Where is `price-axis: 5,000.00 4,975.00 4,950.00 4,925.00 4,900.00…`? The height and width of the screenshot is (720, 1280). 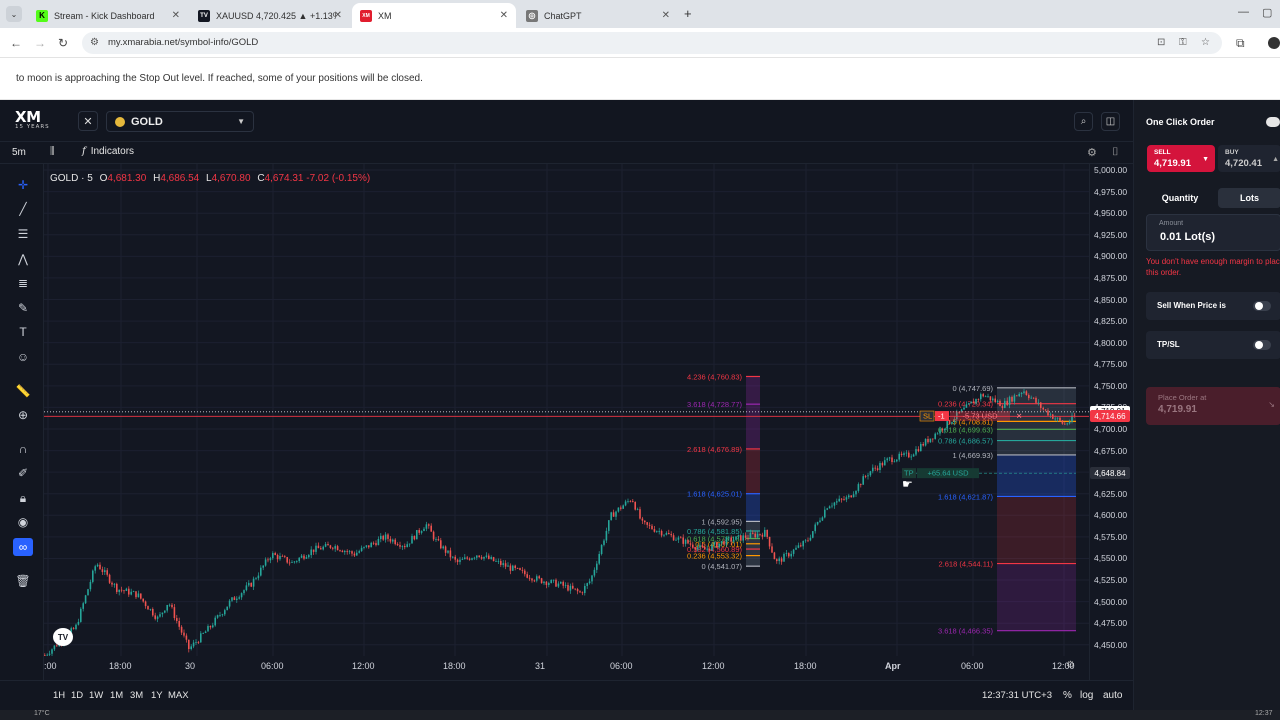 price-axis: 5,000.00 4,975.00 4,950.00 4,925.00 4,900.00… is located at coordinates (1111, 422).